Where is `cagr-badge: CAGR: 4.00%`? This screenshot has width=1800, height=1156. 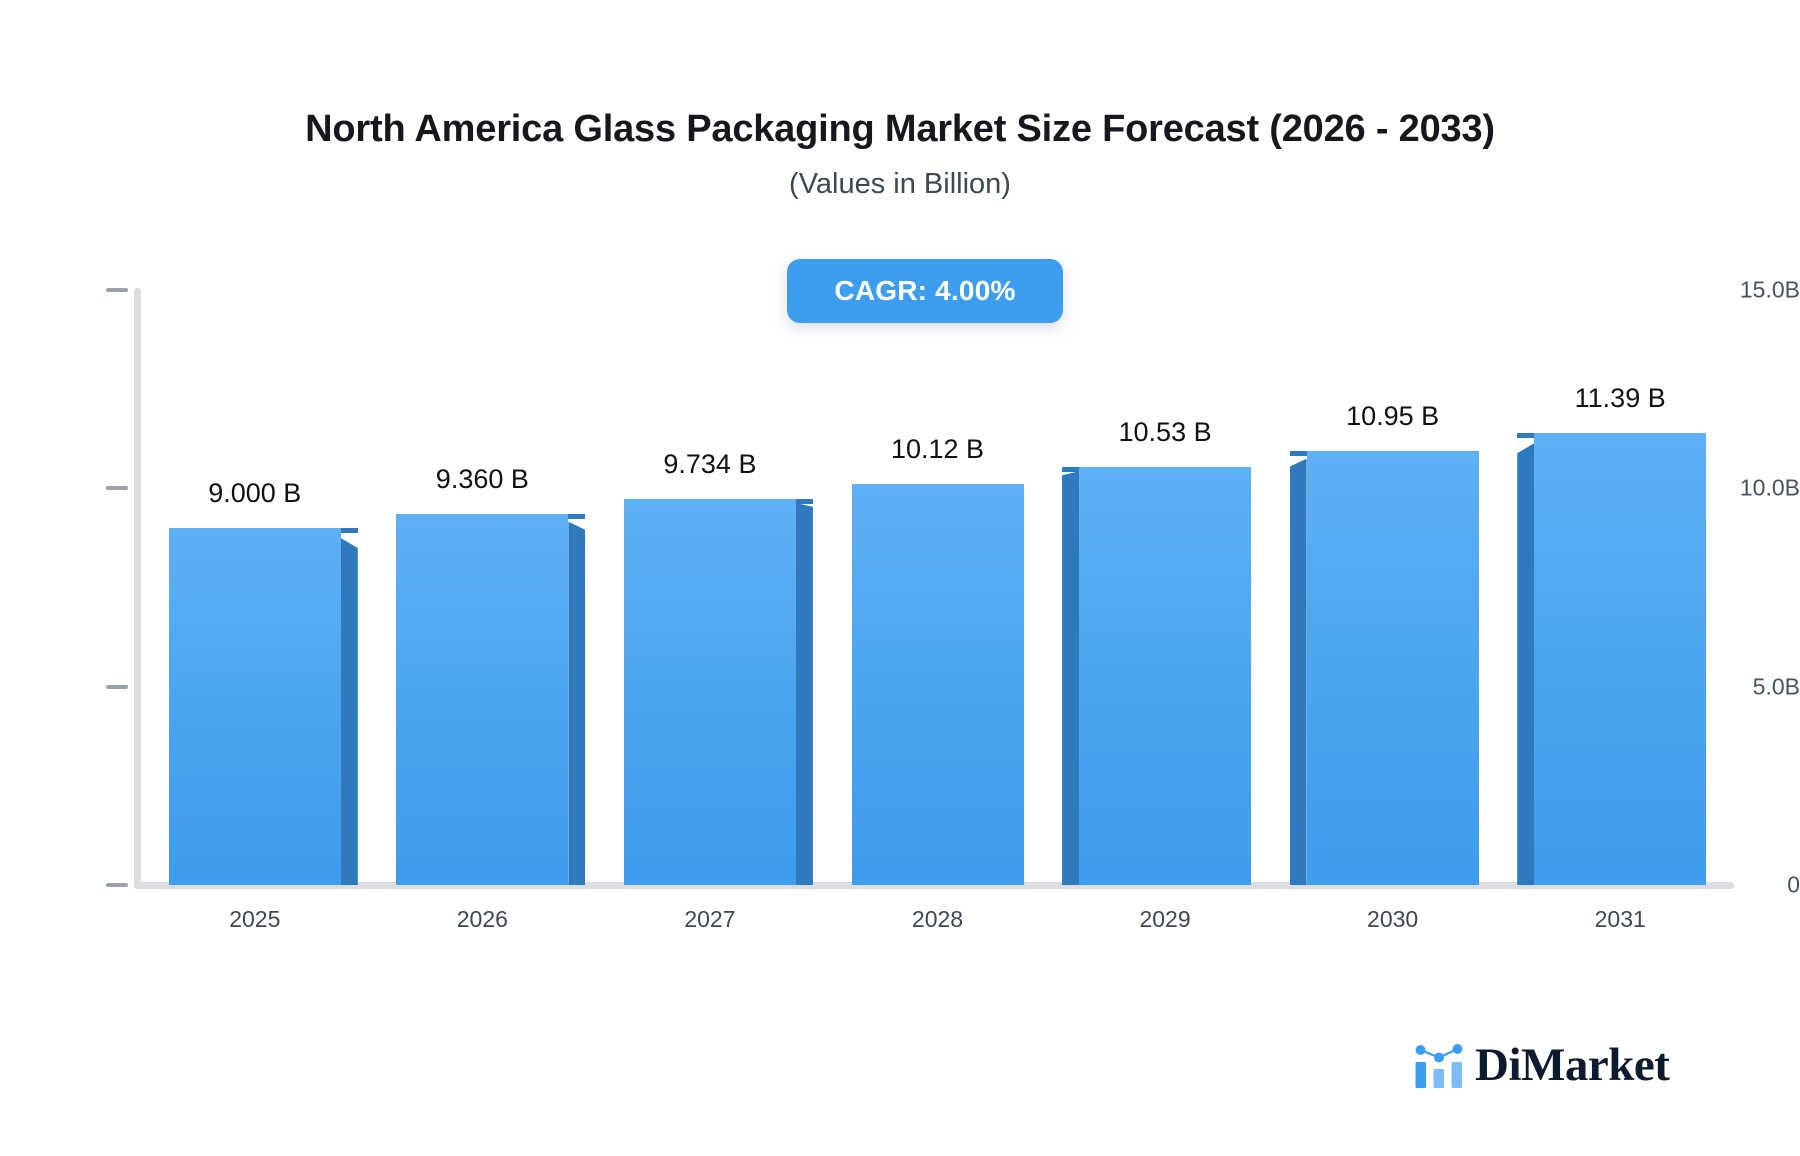 cagr-badge: CAGR: 4.00% is located at coordinates (925, 291).